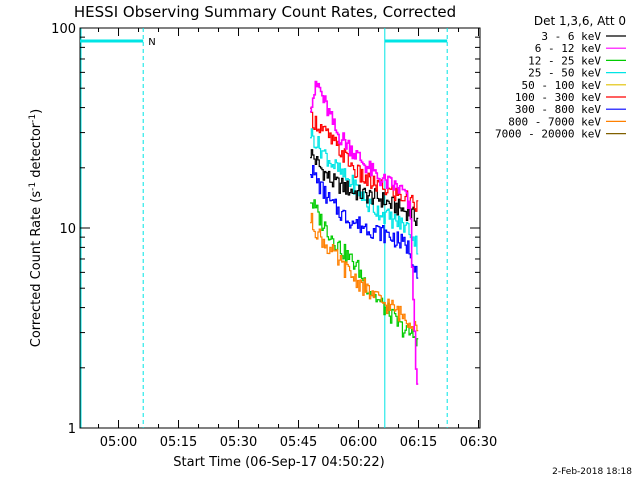  I want to click on legend-label: 100 - 300 keV, so click(558, 97).